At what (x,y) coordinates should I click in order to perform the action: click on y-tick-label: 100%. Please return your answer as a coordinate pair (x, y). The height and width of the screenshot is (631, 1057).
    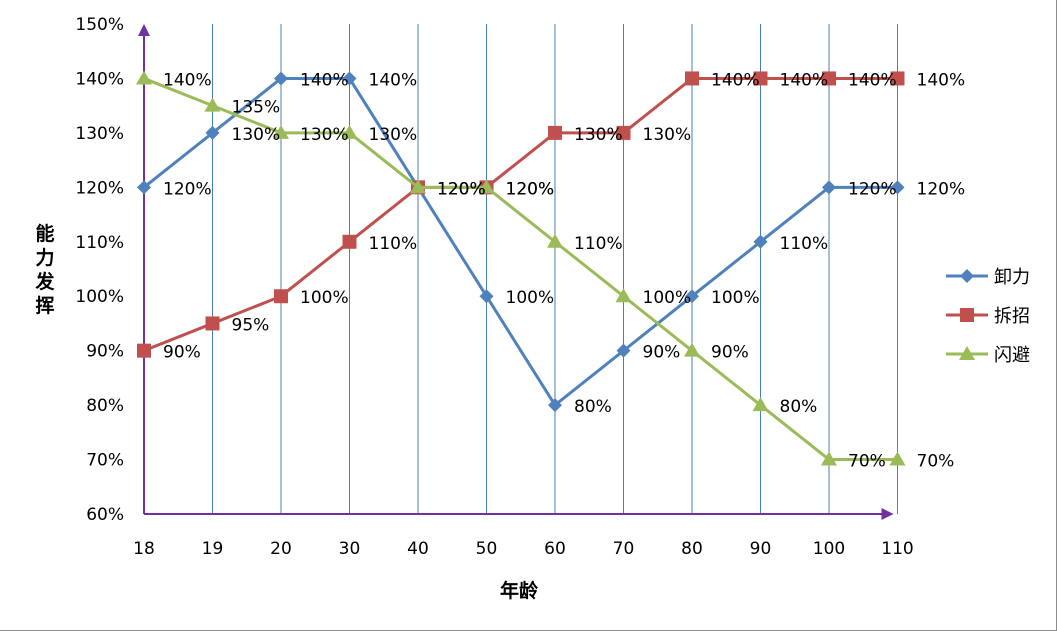
    Looking at the image, I should click on (99, 297).